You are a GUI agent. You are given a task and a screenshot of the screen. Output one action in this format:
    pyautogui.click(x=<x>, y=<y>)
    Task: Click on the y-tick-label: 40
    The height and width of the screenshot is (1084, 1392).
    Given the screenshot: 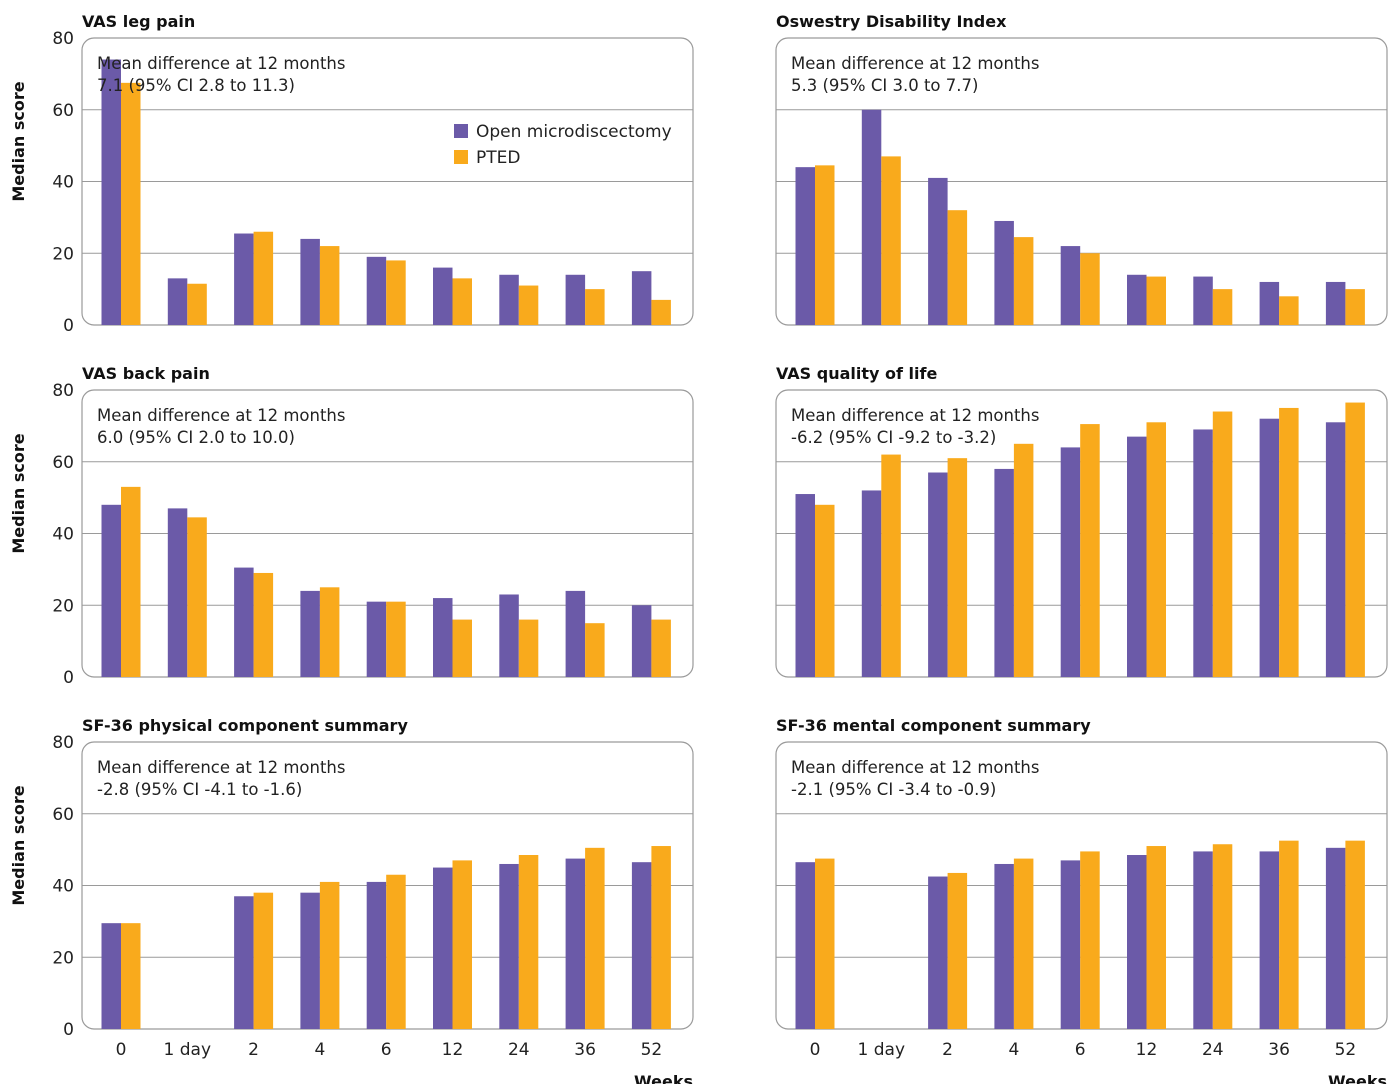 What is the action you would take?
    pyautogui.click(x=63, y=183)
    